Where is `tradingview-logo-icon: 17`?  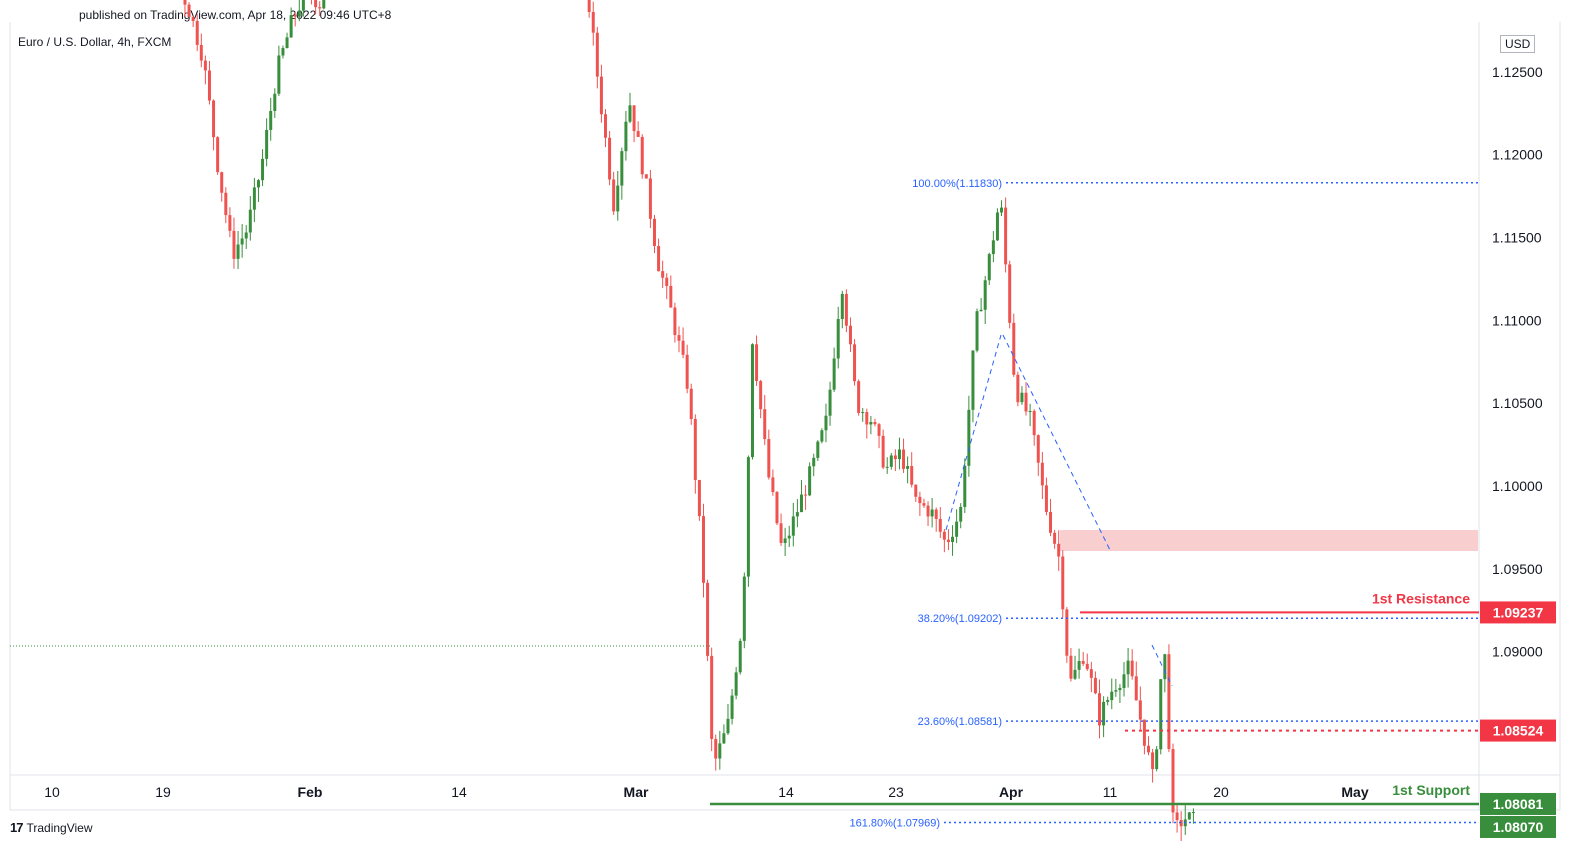 tradingview-logo-icon: 17 is located at coordinates (17, 827).